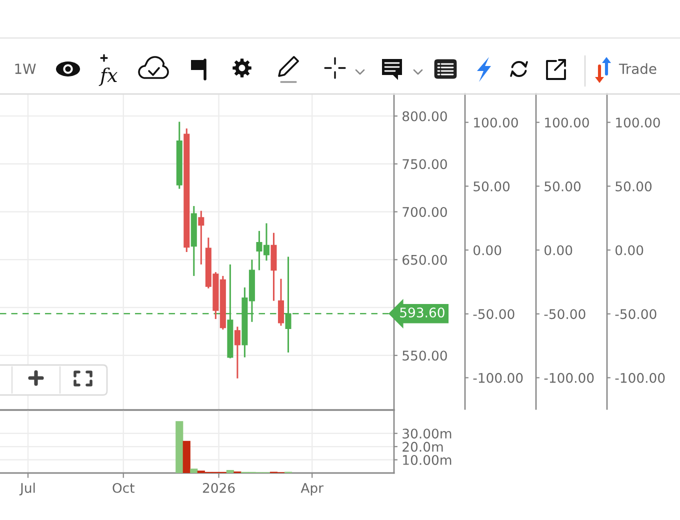 This screenshot has height=520, width=680. Describe the element at coordinates (218, 487) in the screenshot. I see `x-tick-label: 2026` at that location.